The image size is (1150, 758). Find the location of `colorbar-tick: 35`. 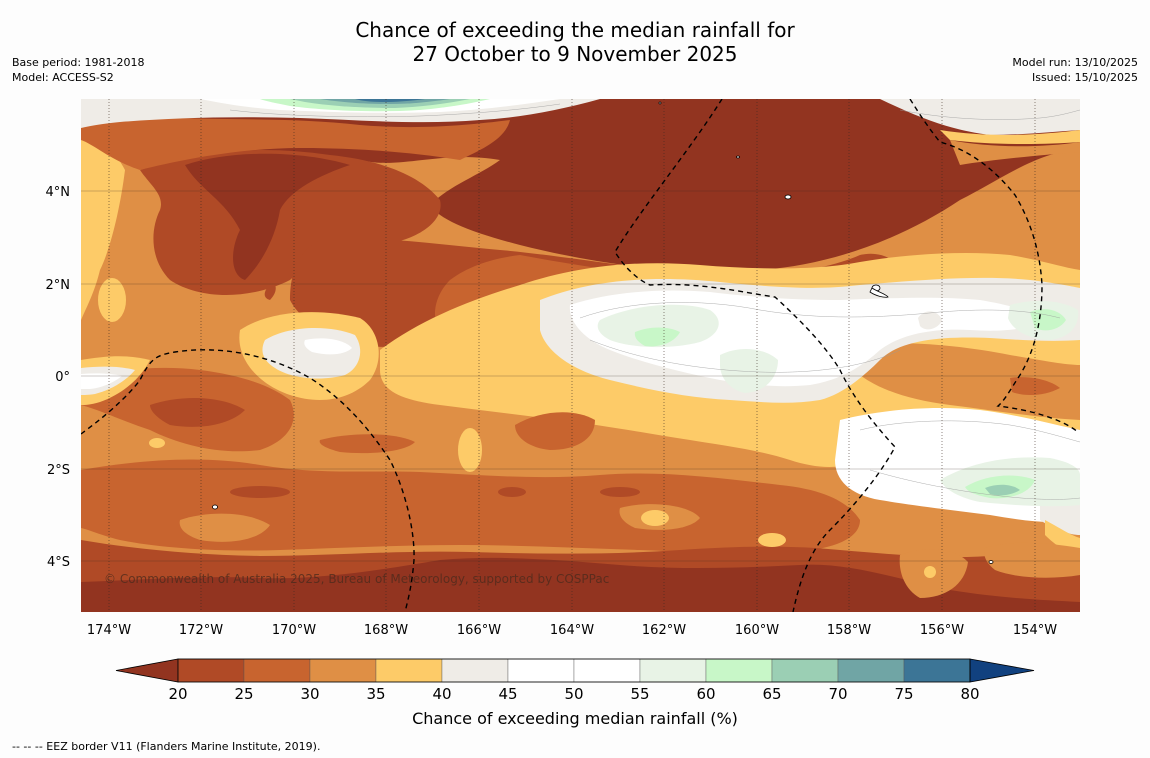

colorbar-tick: 35 is located at coordinates (375, 694).